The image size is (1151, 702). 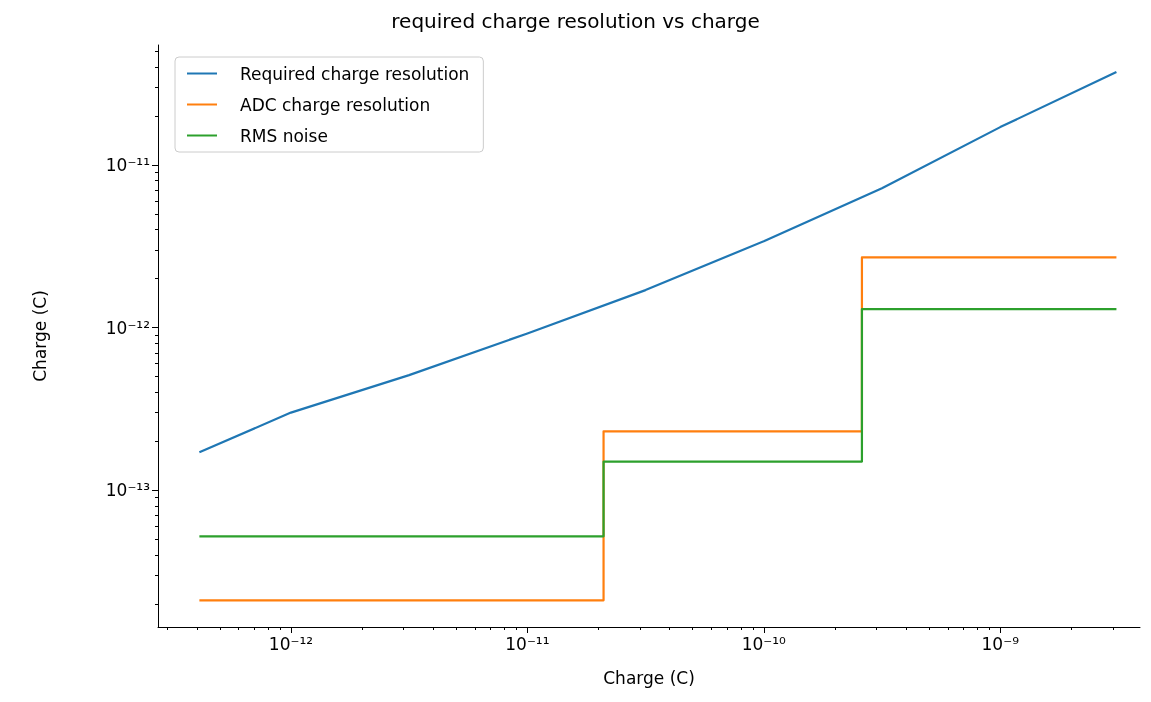 What do you see at coordinates (575, 21) in the screenshot?
I see `chart-title: required charge resolution vs charge` at bounding box center [575, 21].